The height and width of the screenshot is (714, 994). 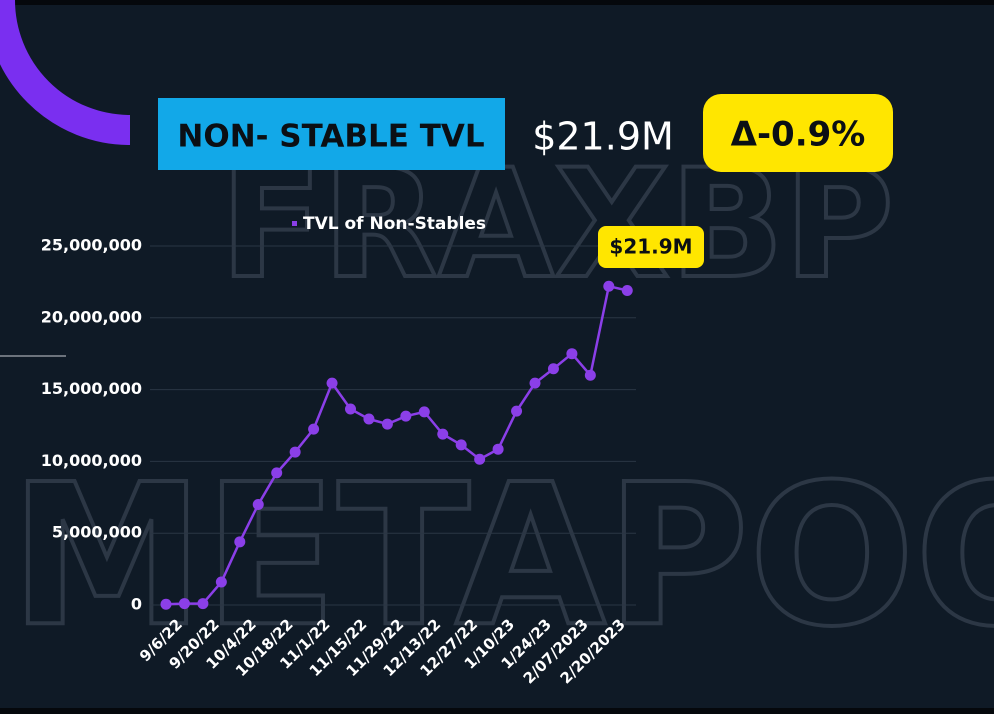 What do you see at coordinates (497, 2) in the screenshot?
I see `top-border` at bounding box center [497, 2].